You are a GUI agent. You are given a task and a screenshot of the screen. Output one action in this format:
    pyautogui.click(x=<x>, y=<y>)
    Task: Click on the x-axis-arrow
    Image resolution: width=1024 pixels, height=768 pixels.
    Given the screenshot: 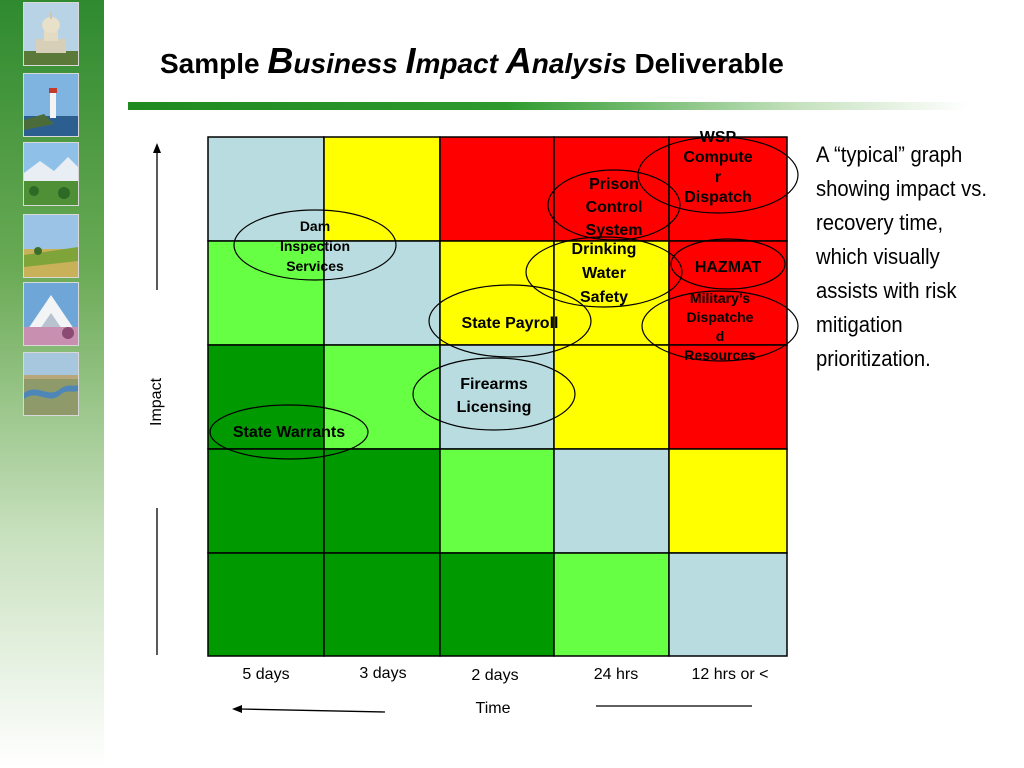 What is the action you would take?
    pyautogui.click(x=492, y=709)
    